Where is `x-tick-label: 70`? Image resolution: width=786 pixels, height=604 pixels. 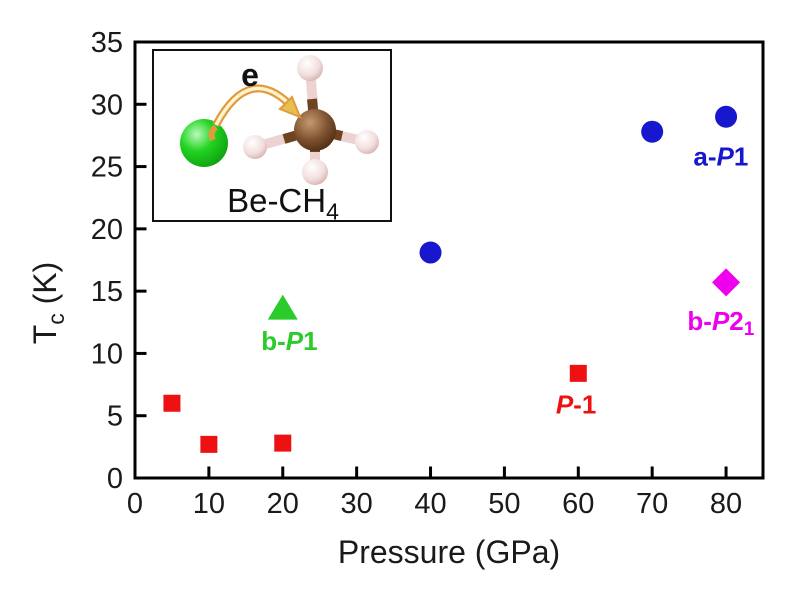 x-tick-label: 70 is located at coordinates (652, 504).